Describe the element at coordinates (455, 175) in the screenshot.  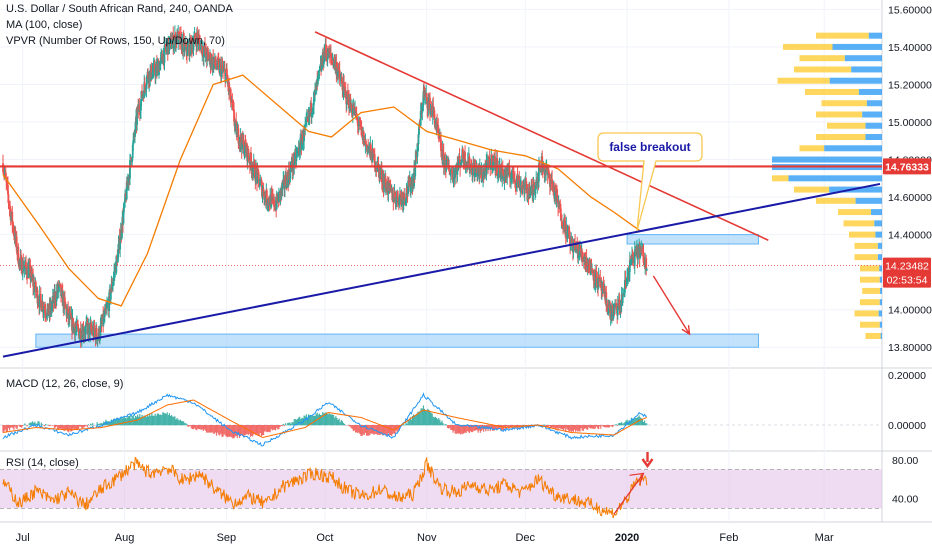
I see `candle-body` at that location.